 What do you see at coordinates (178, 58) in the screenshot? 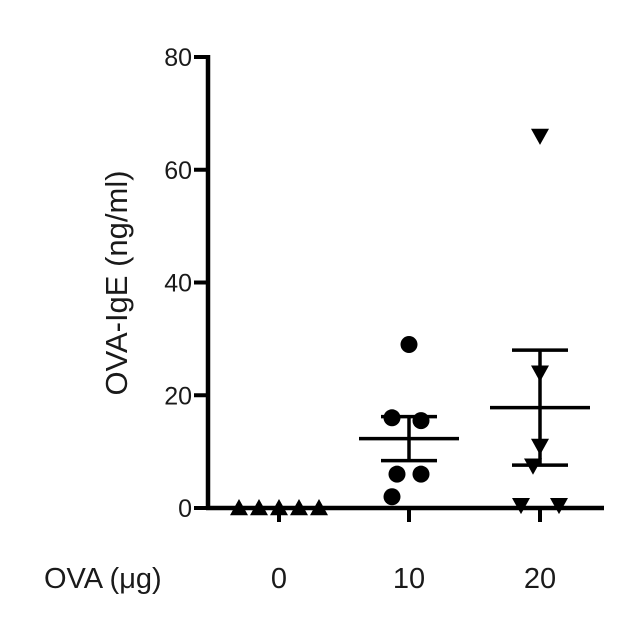
I see `y-tick-label: 80` at bounding box center [178, 58].